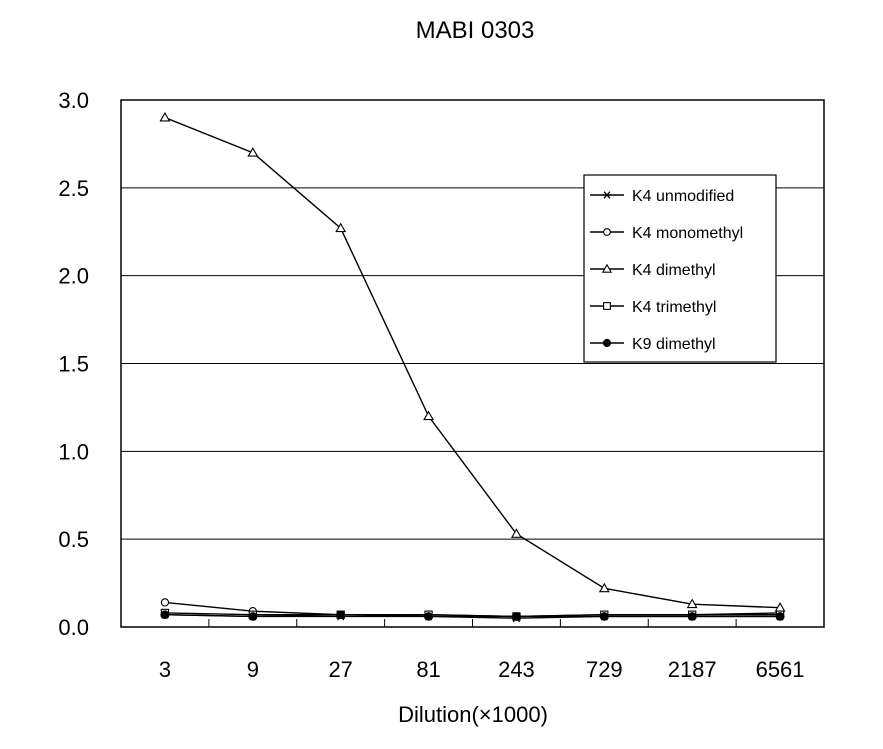  I want to click on chart-title: MABI 0303, so click(475, 30).